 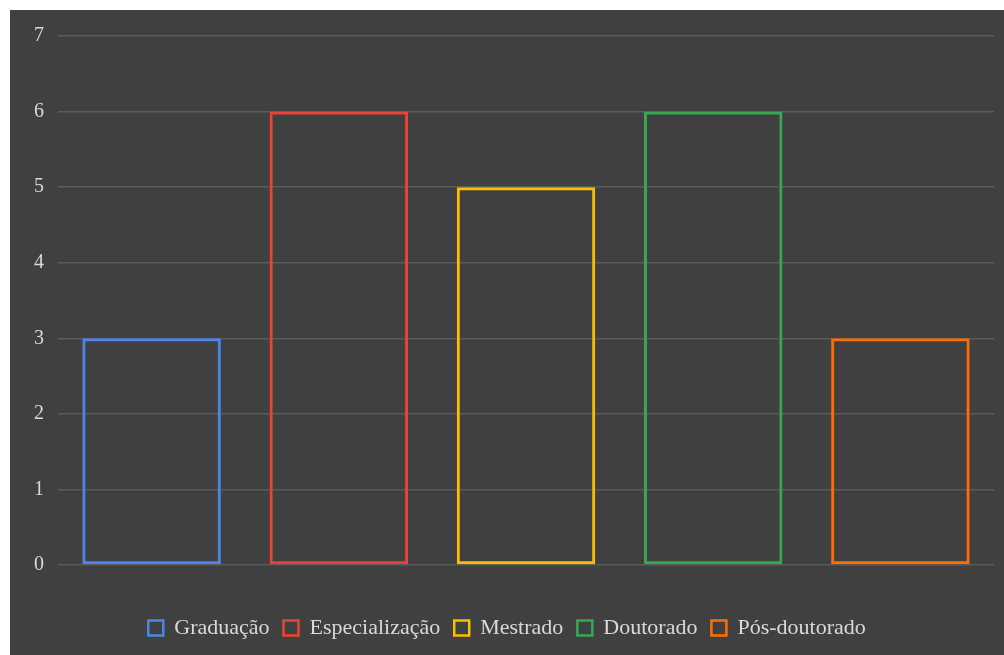 What do you see at coordinates (375, 626) in the screenshot?
I see `legend-label: Especialização` at bounding box center [375, 626].